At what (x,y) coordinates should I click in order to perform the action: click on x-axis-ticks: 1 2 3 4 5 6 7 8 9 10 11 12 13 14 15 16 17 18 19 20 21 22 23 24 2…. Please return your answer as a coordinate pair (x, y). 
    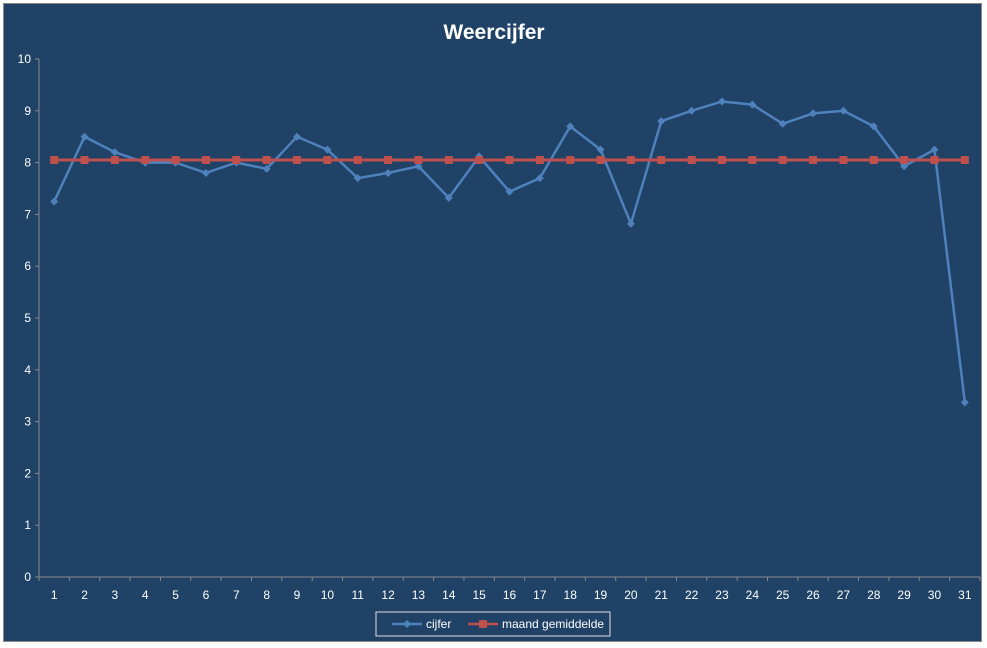
    Looking at the image, I should click on (509, 589).